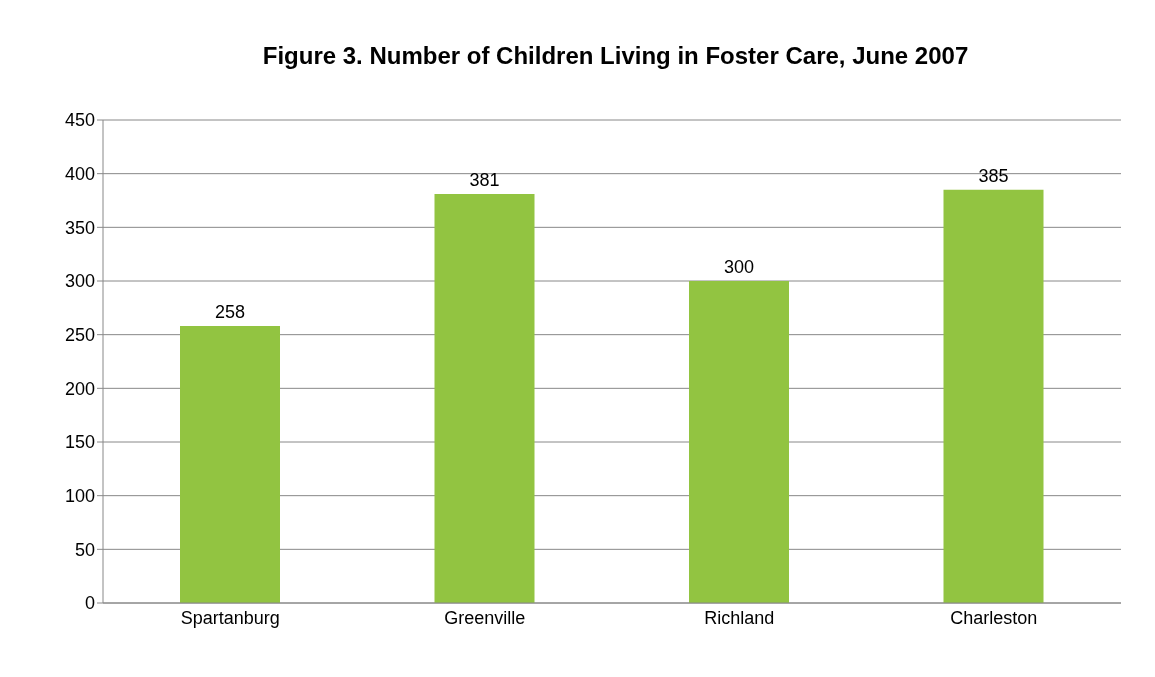 The image size is (1155, 677). I want to click on y-tick-label: 250, so click(79, 335).